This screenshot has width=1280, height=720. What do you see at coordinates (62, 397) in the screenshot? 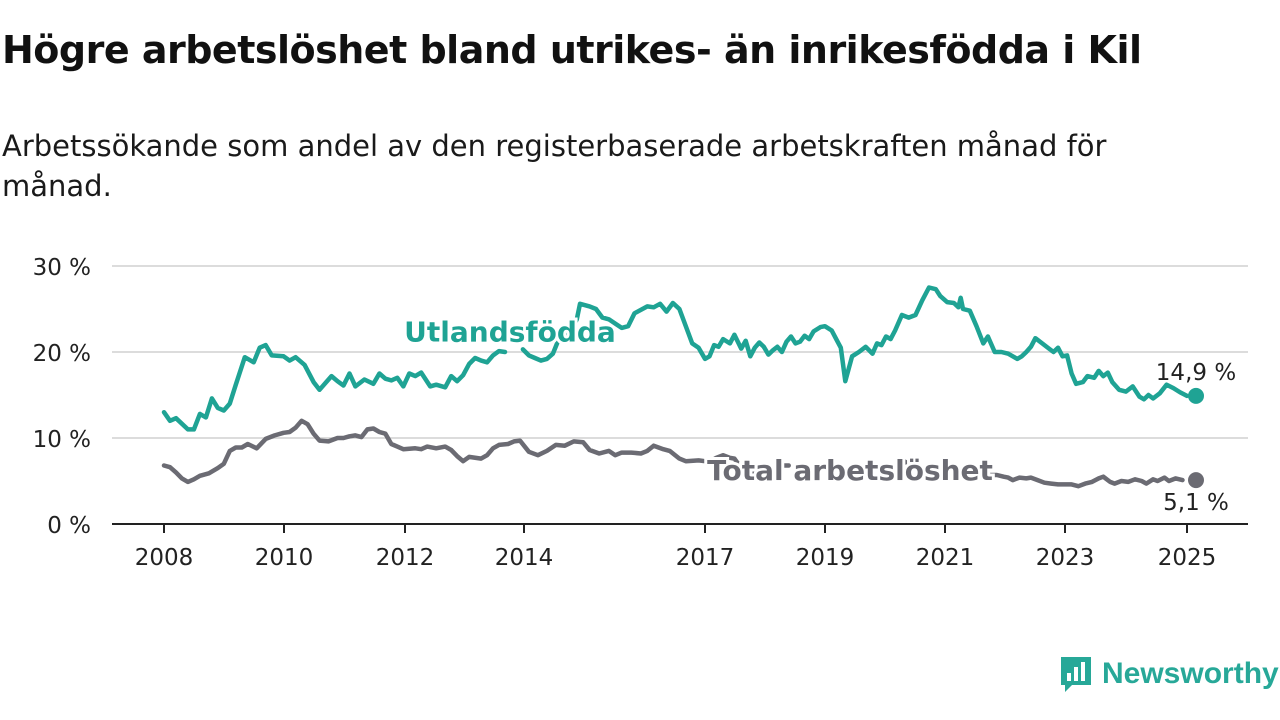
I see `y-axis: 0 % 10 % 20 % 30 %` at bounding box center [62, 397].